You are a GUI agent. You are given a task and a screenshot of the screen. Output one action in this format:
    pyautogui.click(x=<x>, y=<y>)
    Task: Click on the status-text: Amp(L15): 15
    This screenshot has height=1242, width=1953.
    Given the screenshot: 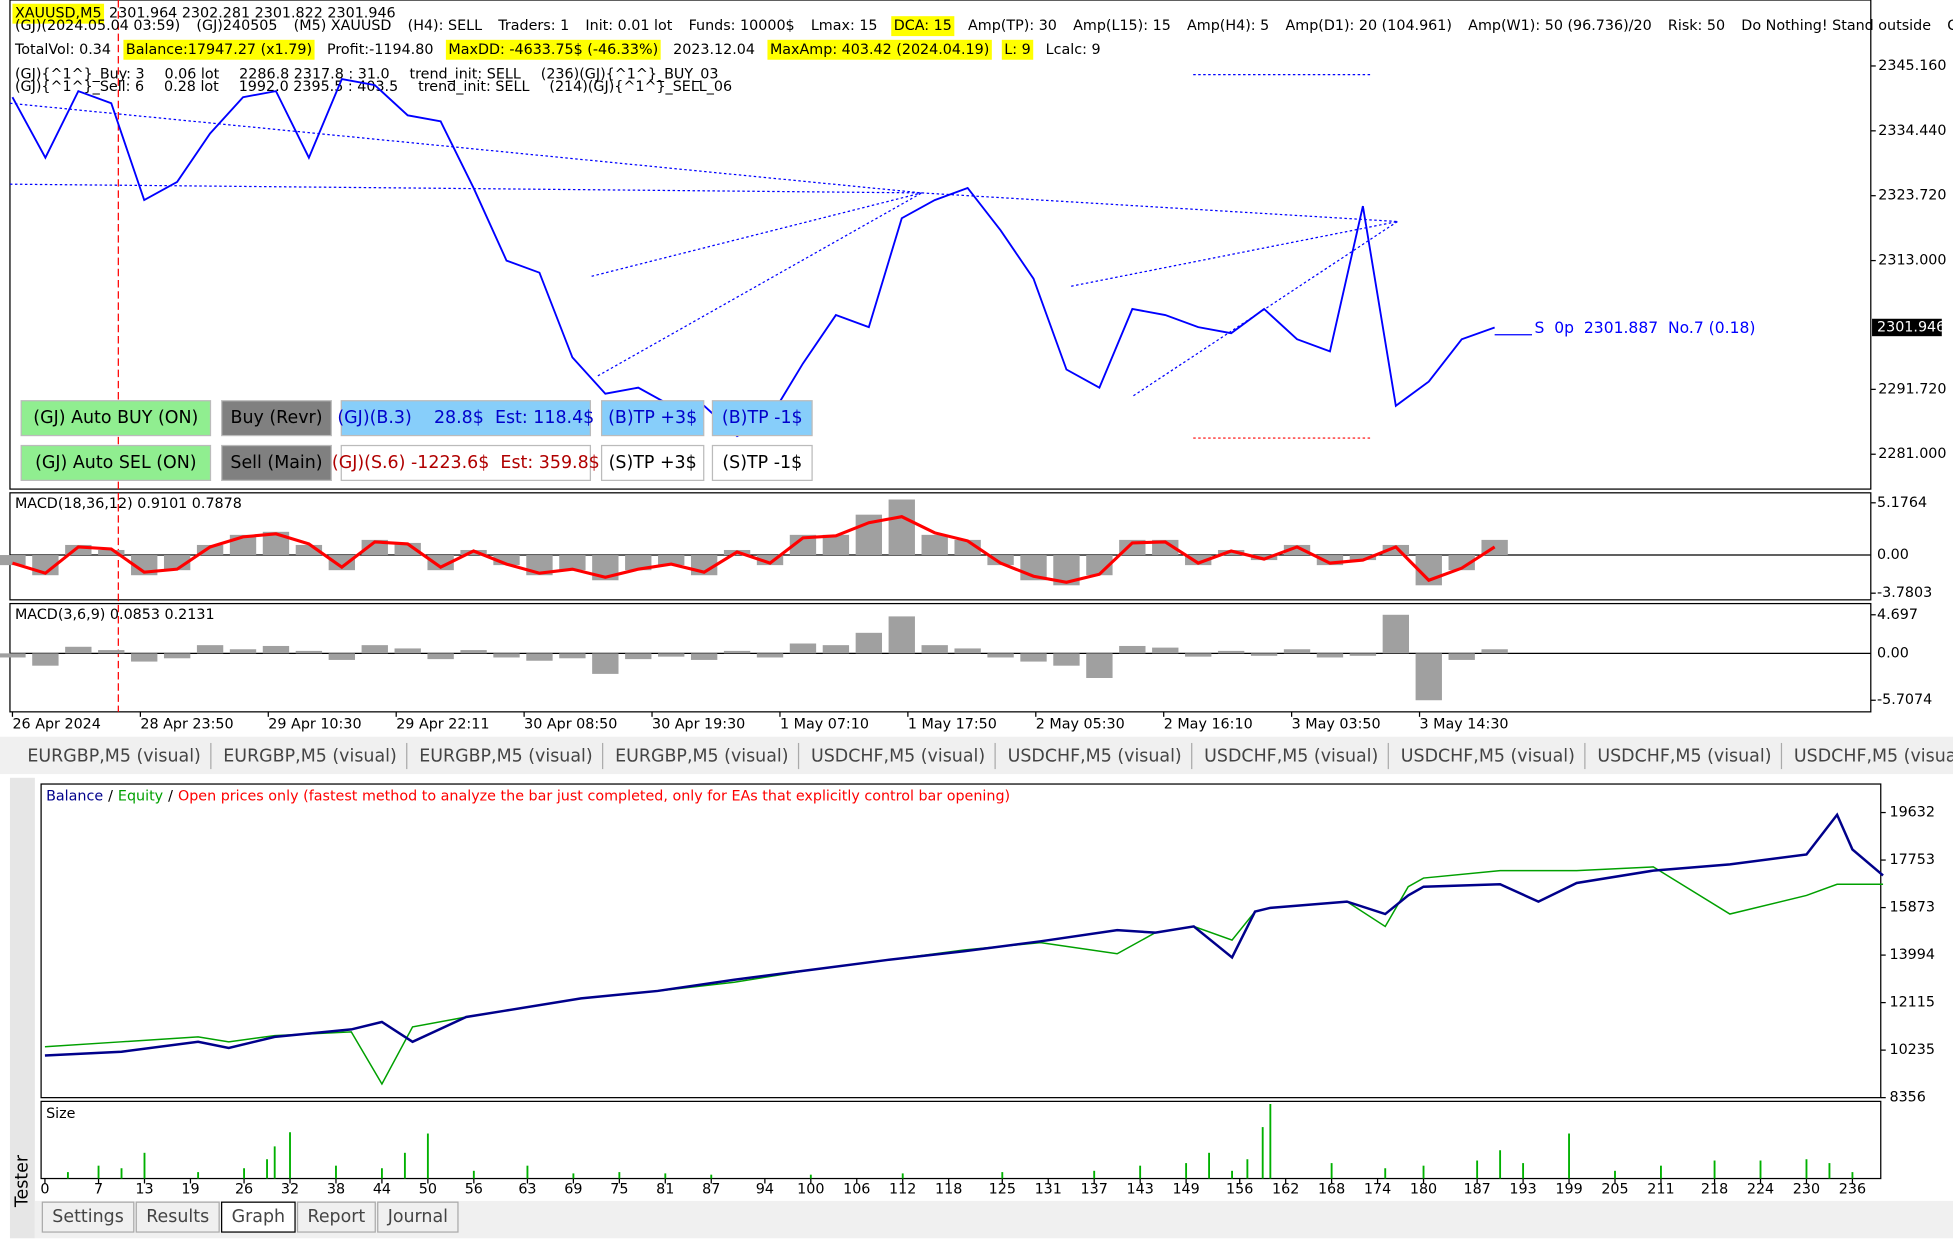 What is the action you would take?
    pyautogui.click(x=1122, y=26)
    